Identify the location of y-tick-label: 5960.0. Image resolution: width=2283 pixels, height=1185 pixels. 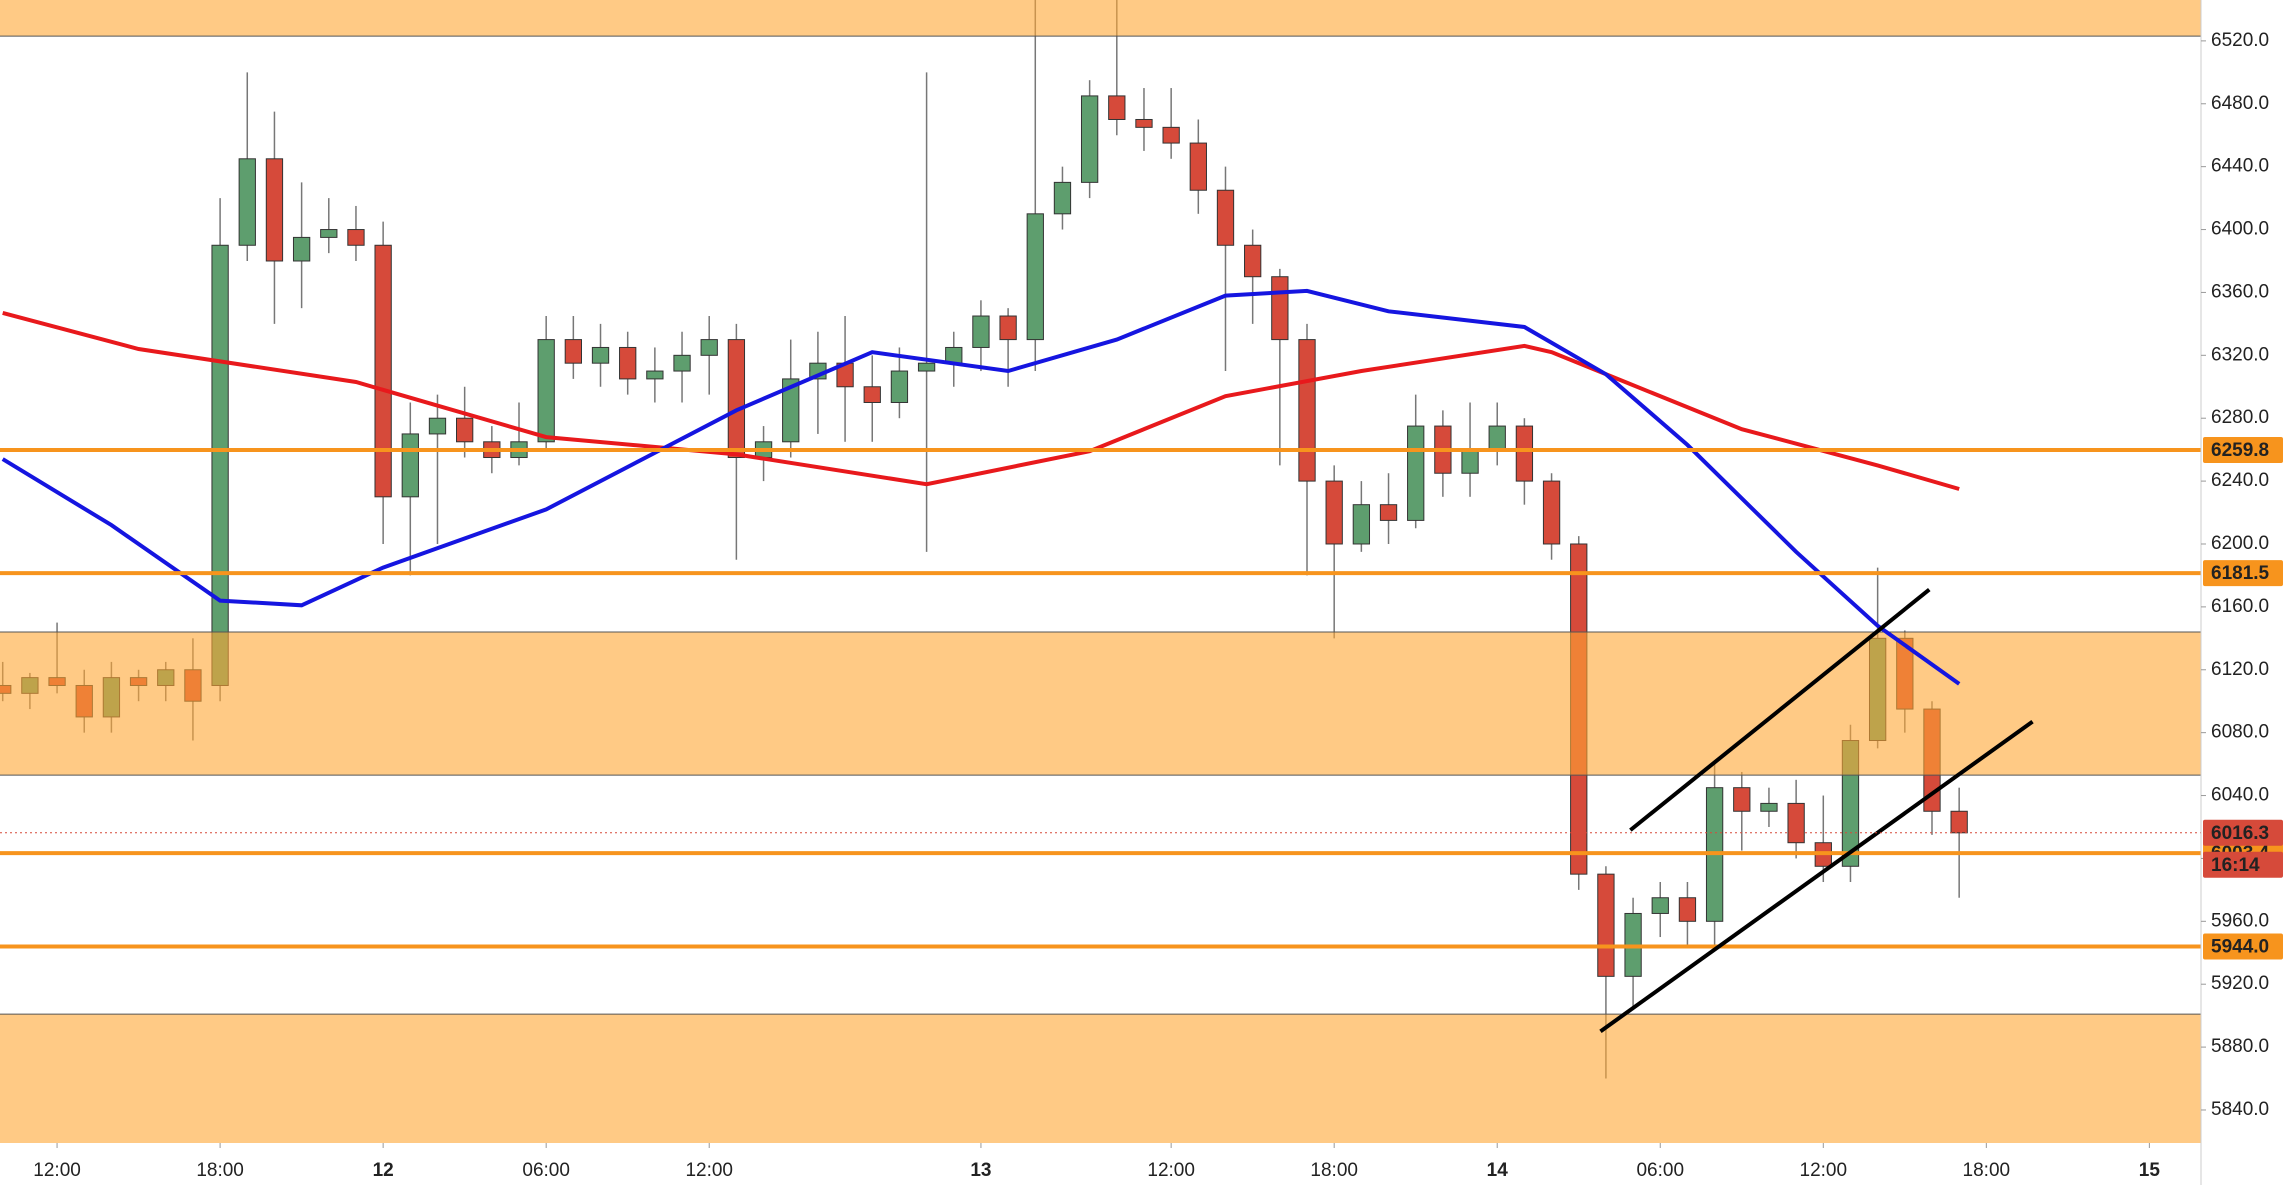
(2240, 920).